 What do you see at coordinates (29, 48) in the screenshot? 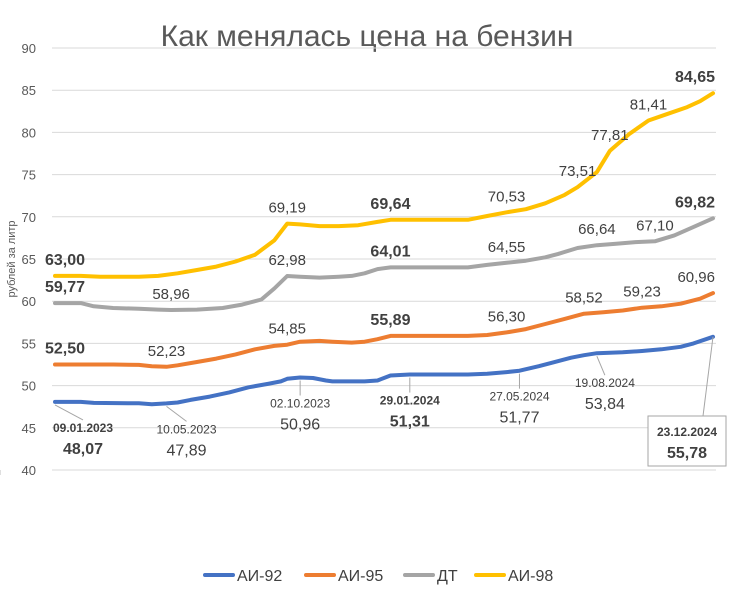
I see `y-tick-label-90: 90` at bounding box center [29, 48].